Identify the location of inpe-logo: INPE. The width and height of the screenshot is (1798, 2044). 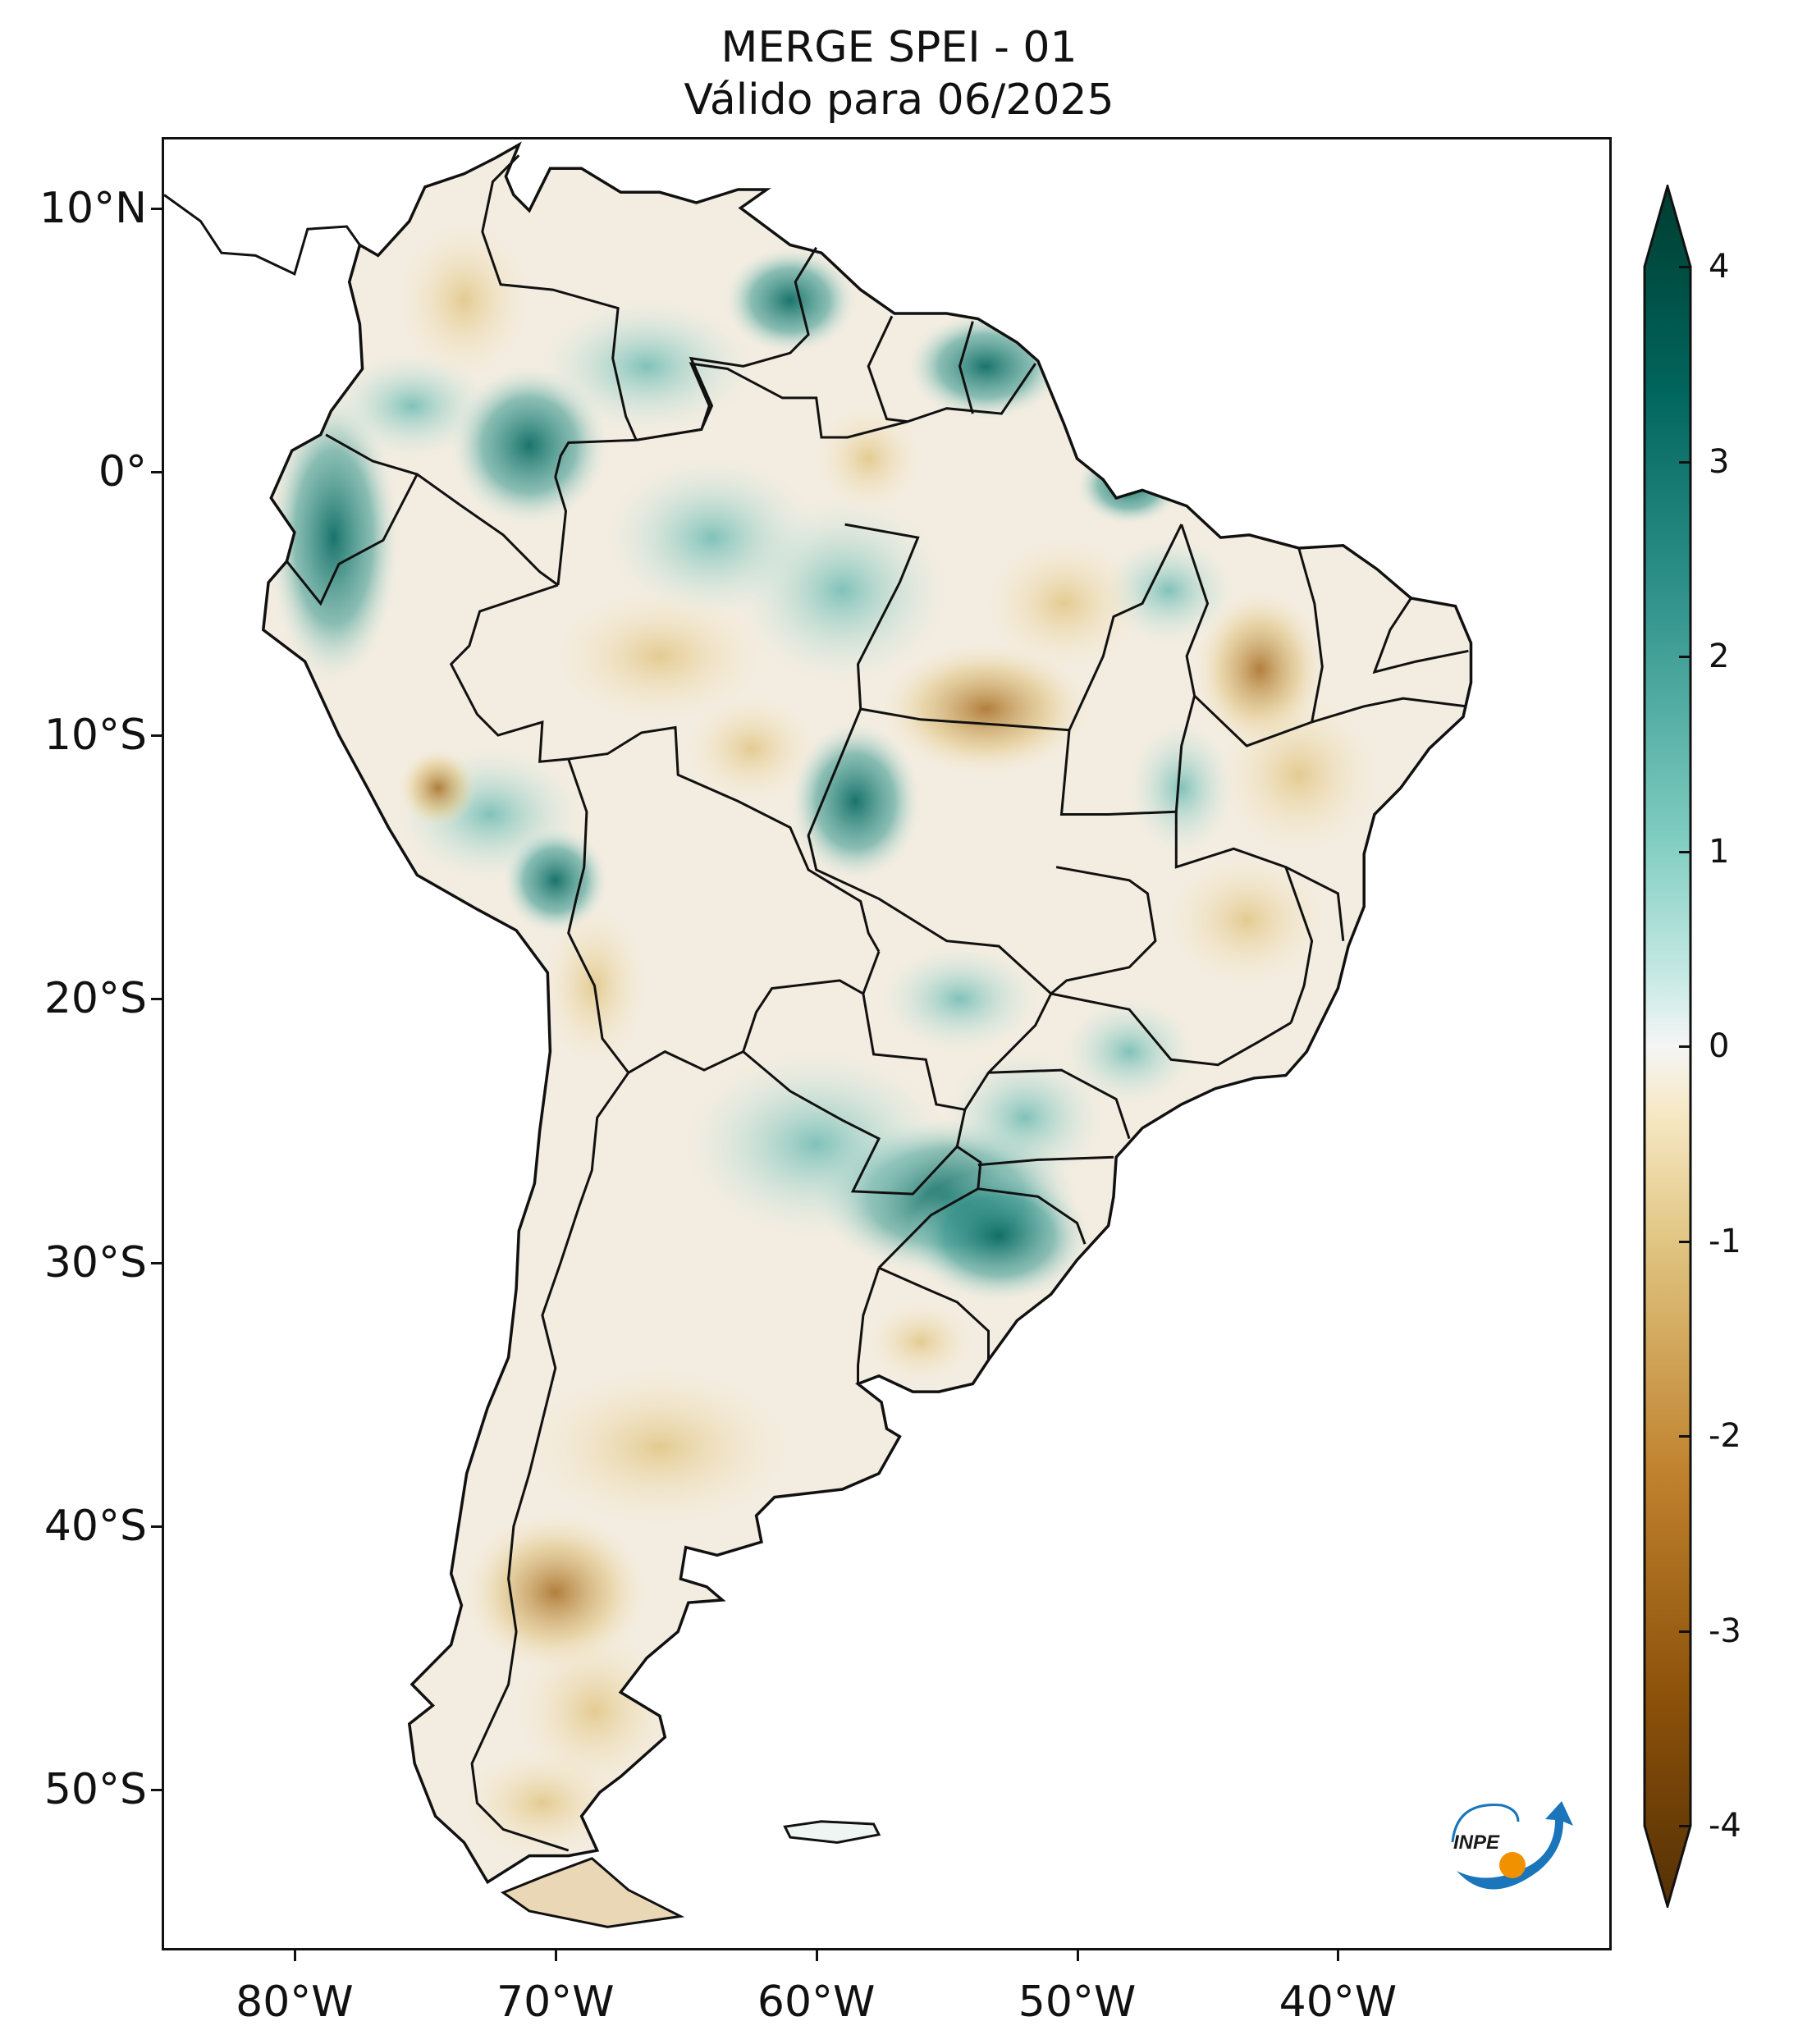
(1512, 1845).